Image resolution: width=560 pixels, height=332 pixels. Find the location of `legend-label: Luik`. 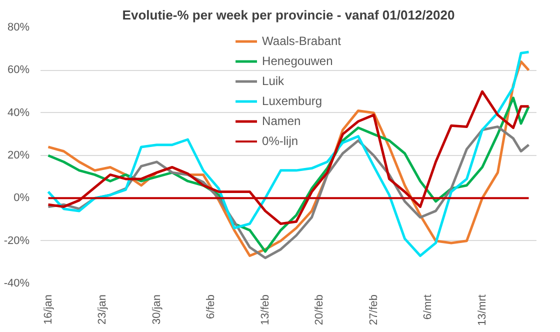

legend-label: Luik is located at coordinates (273, 81).